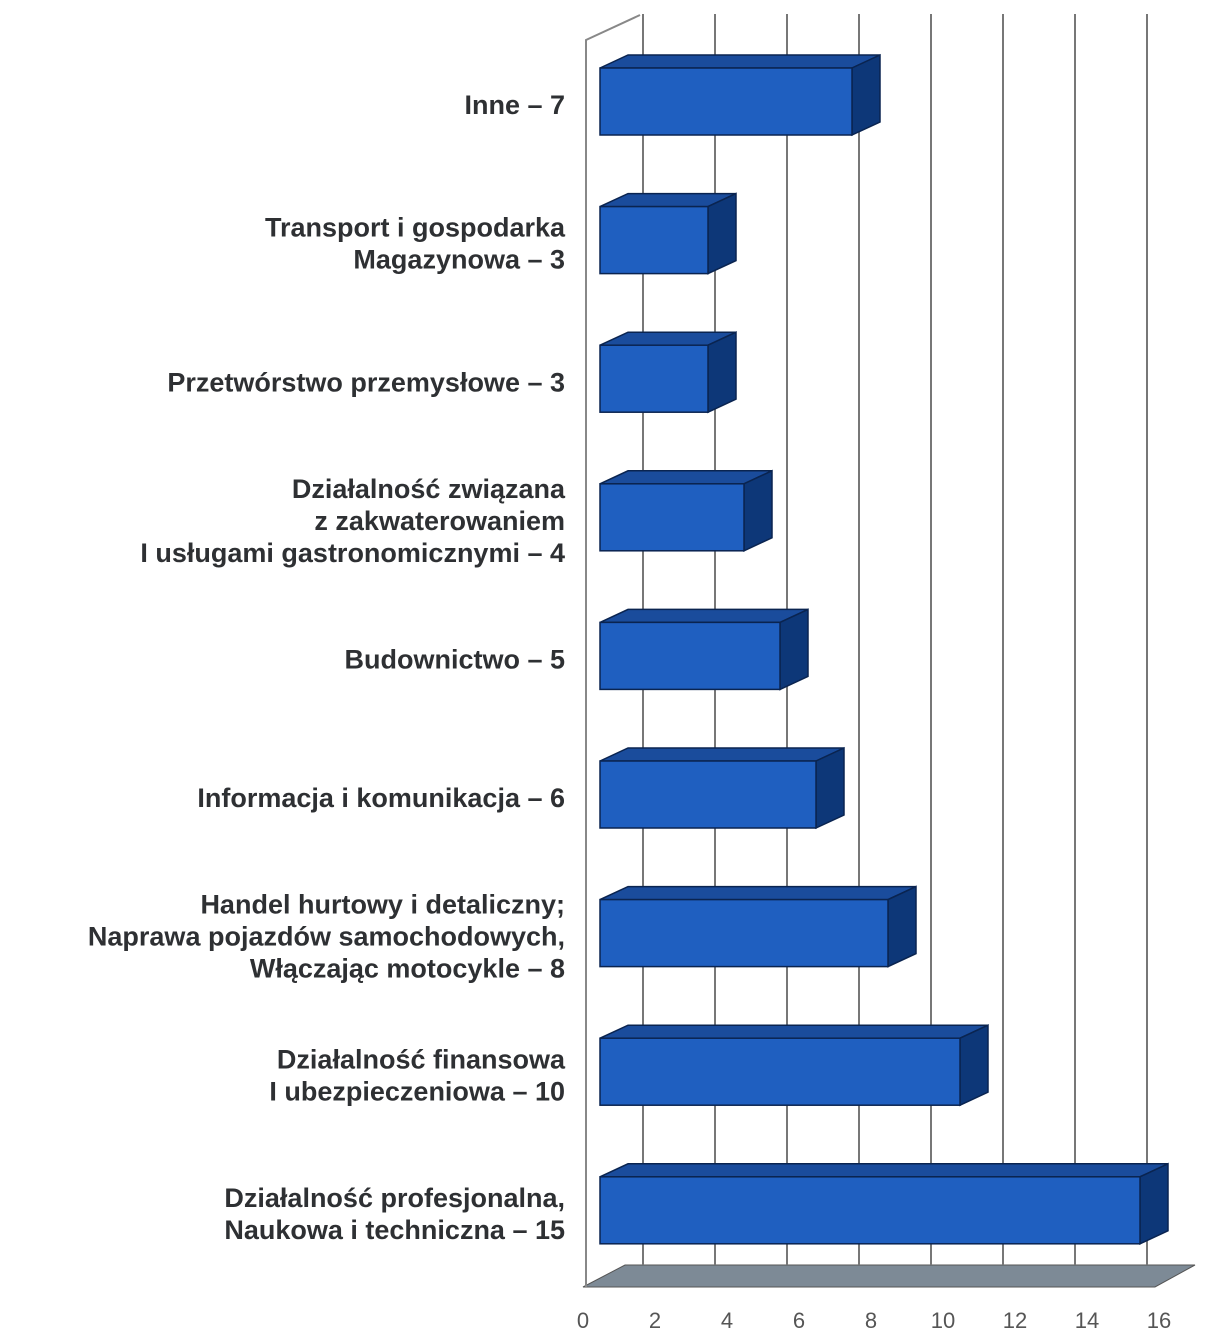  Describe the element at coordinates (871, 1320) in the screenshot. I see `x-tick-label: 8` at that location.